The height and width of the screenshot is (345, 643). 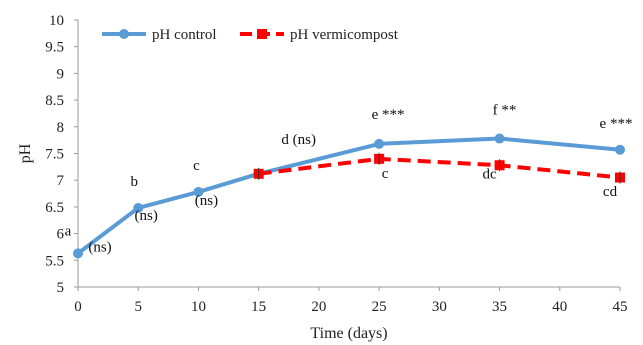 I want to click on y-tick-label: 9.5, so click(x=54, y=48).